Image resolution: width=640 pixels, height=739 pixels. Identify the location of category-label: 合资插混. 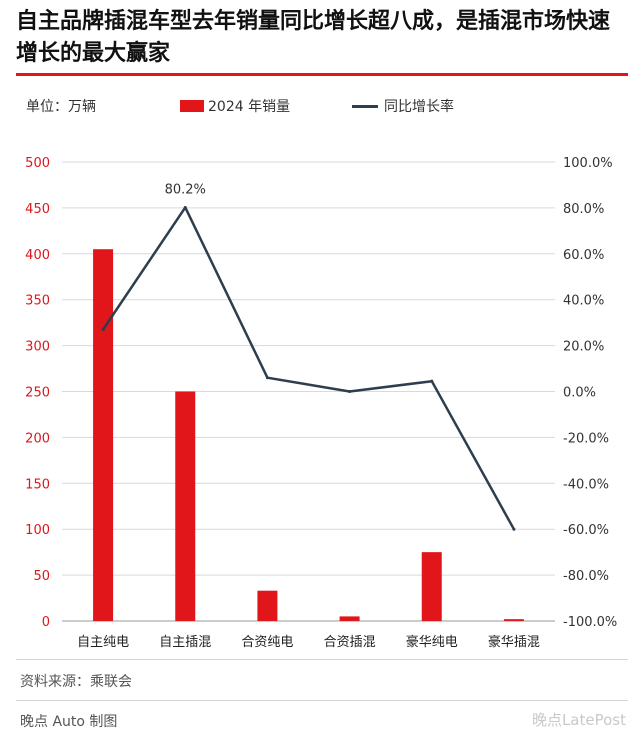
(350, 642).